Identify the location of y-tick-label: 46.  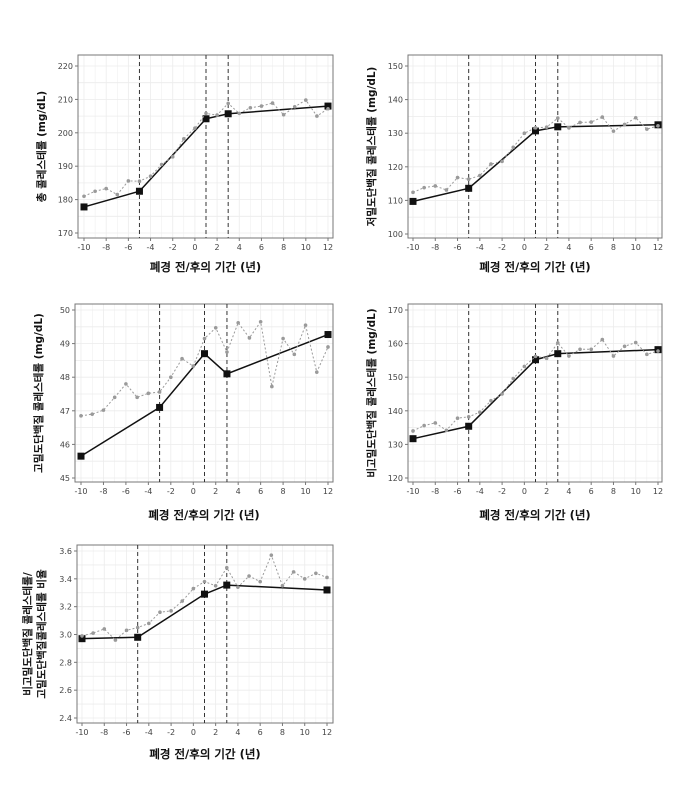
(65, 444).